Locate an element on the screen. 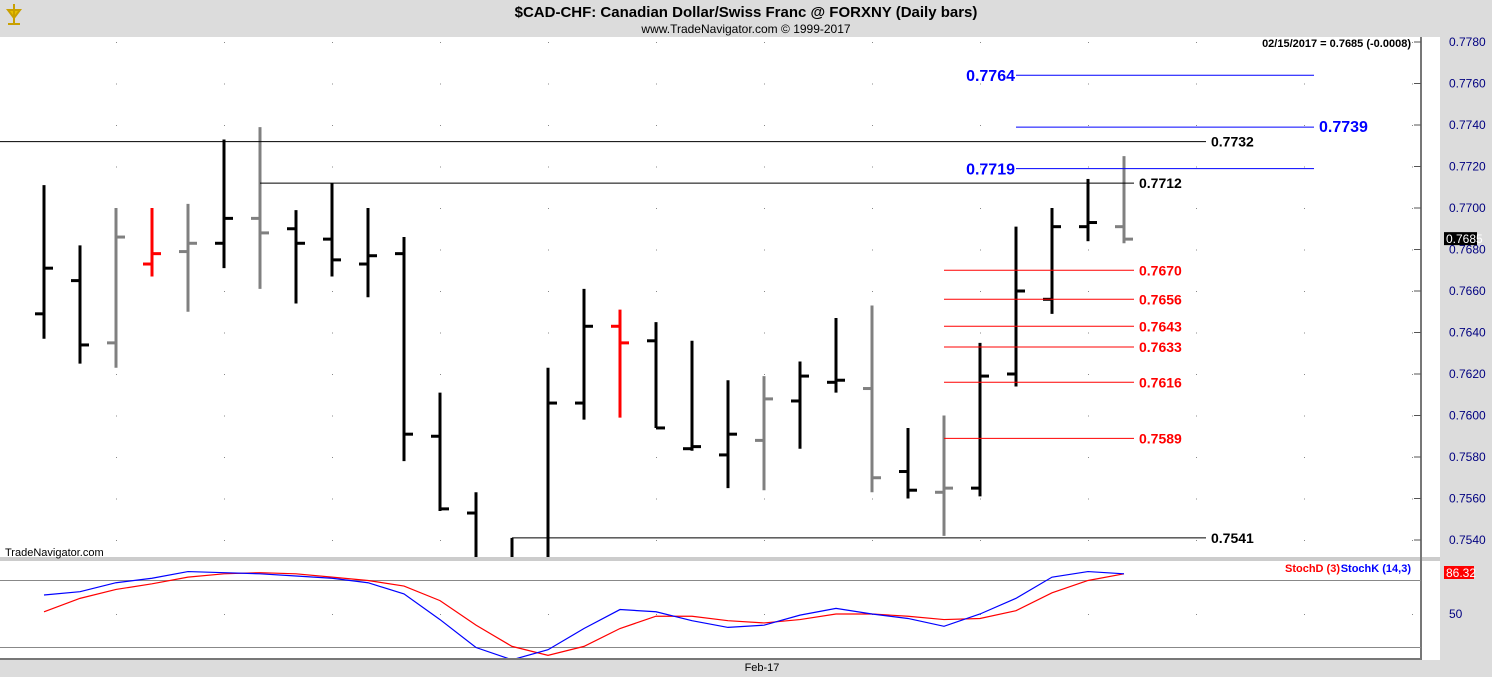 Image resolution: width=1492 pixels, height=677 pixels. y-tick-label: 0.7740 is located at coordinates (1467, 125).